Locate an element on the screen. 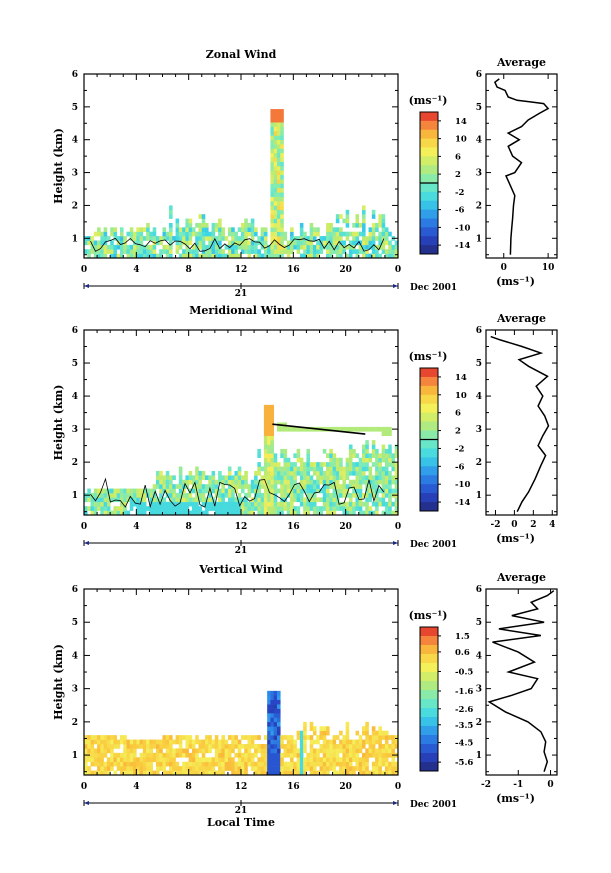 The width and height of the screenshot is (611, 873). x-tick-label: 0 is located at coordinates (398, 270).